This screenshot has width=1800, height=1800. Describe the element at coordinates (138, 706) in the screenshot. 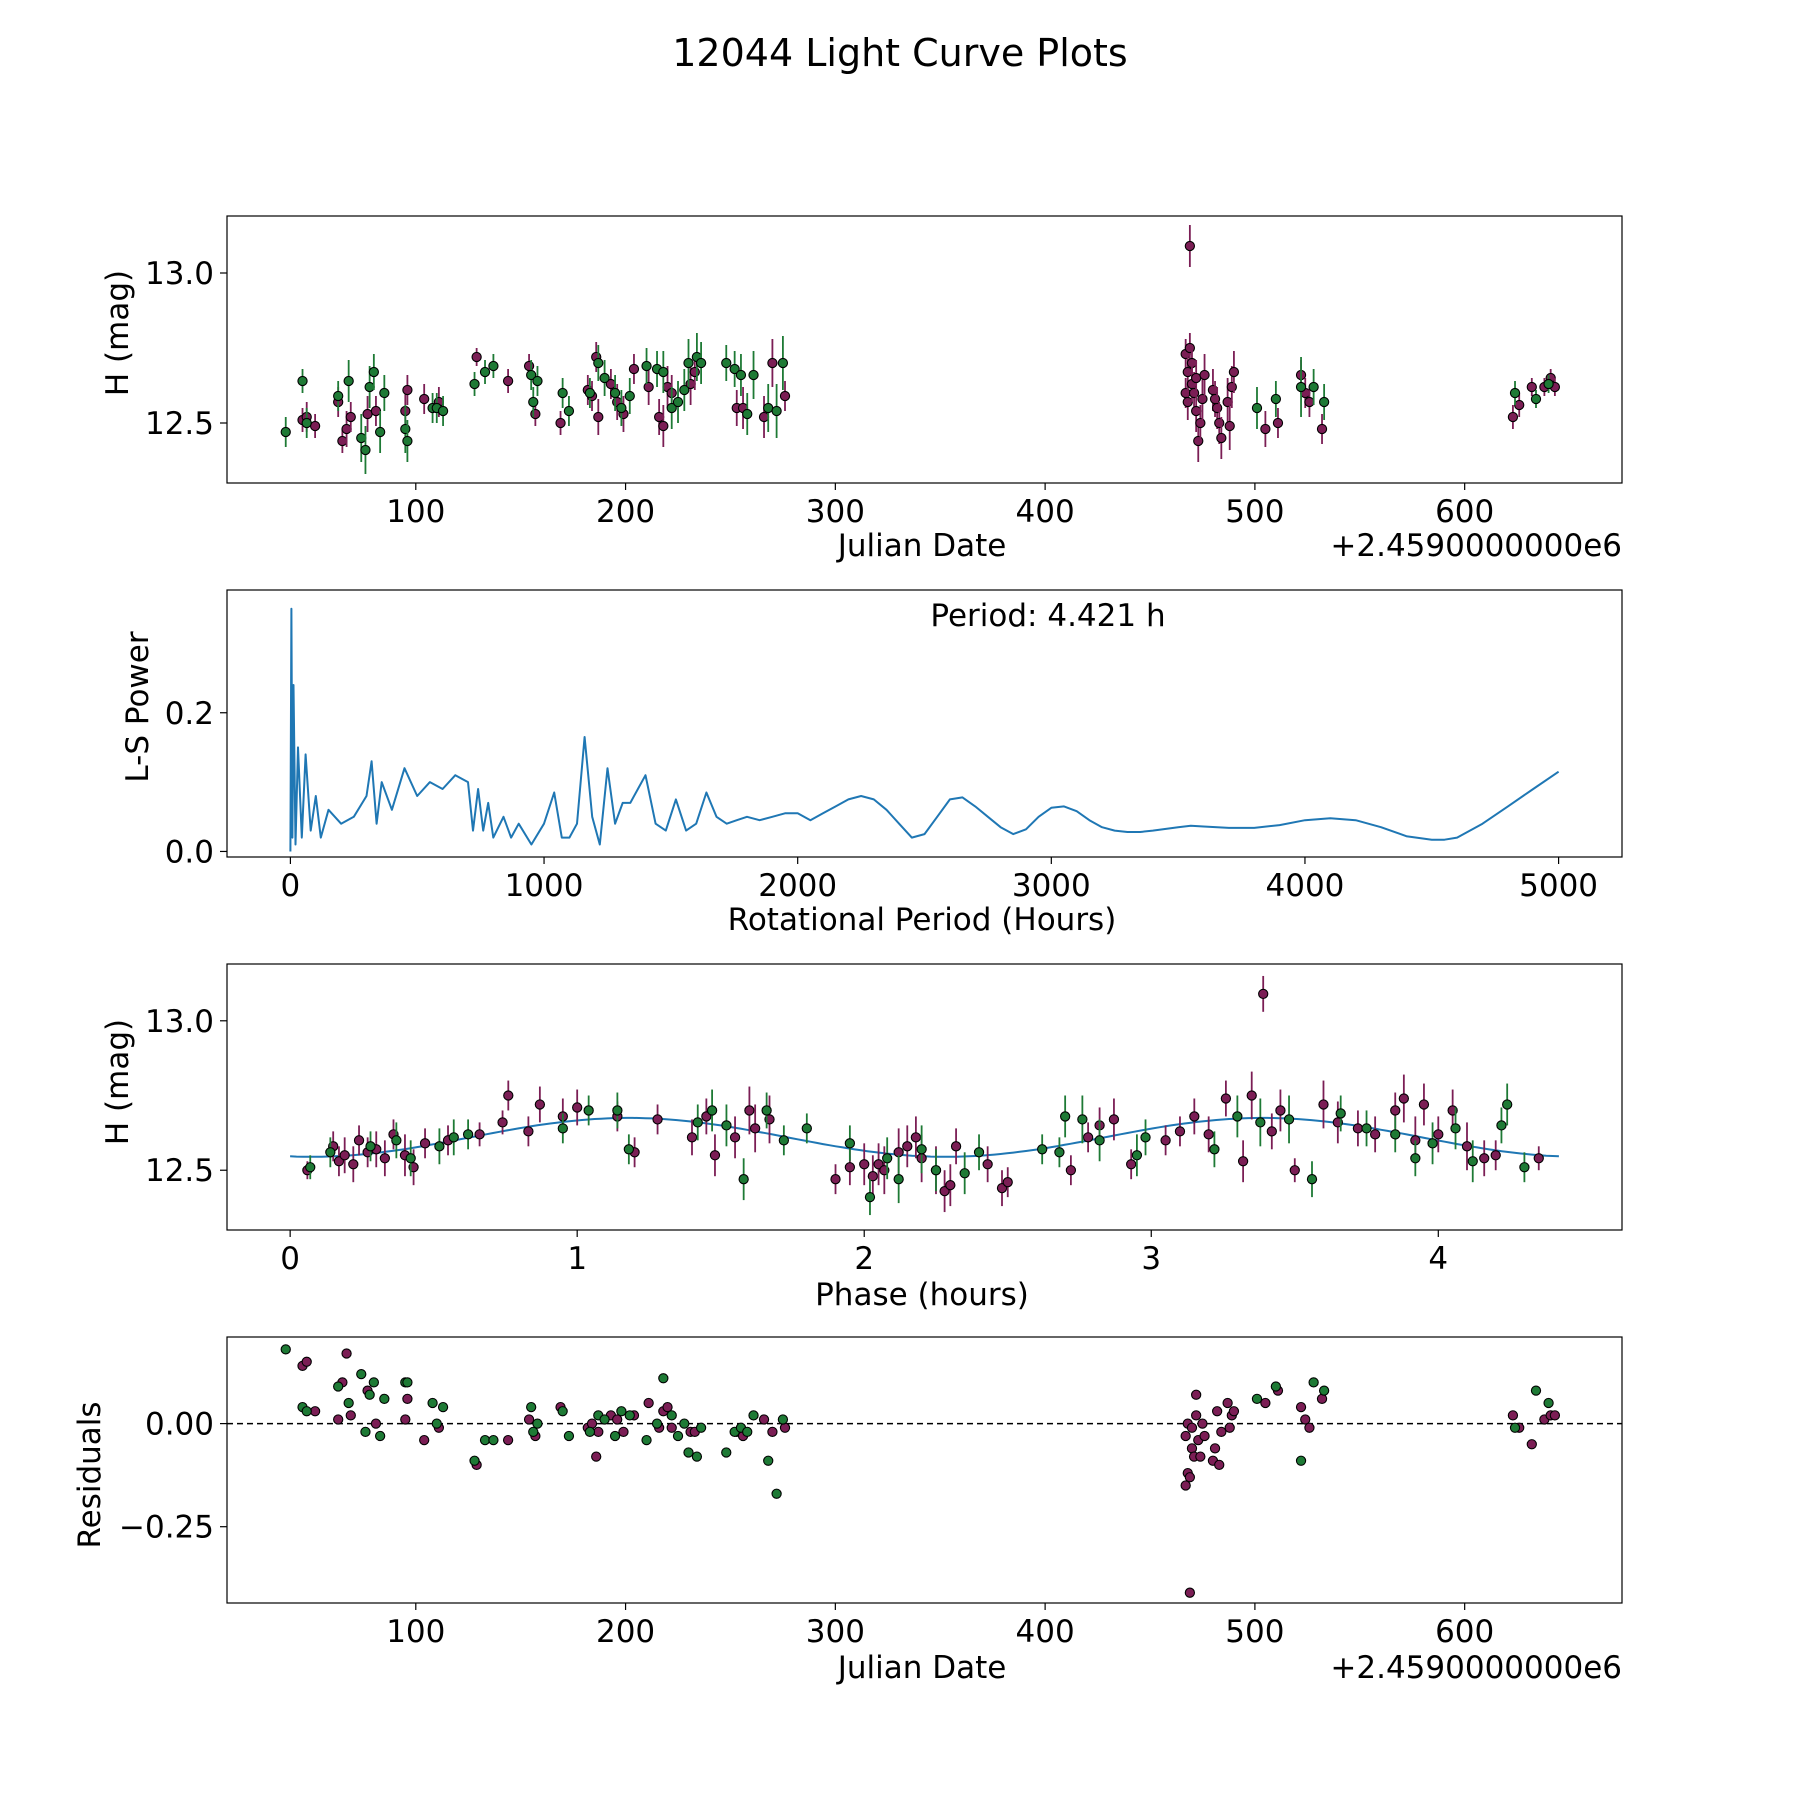

I see `y-axis-label: L-S Power` at that location.